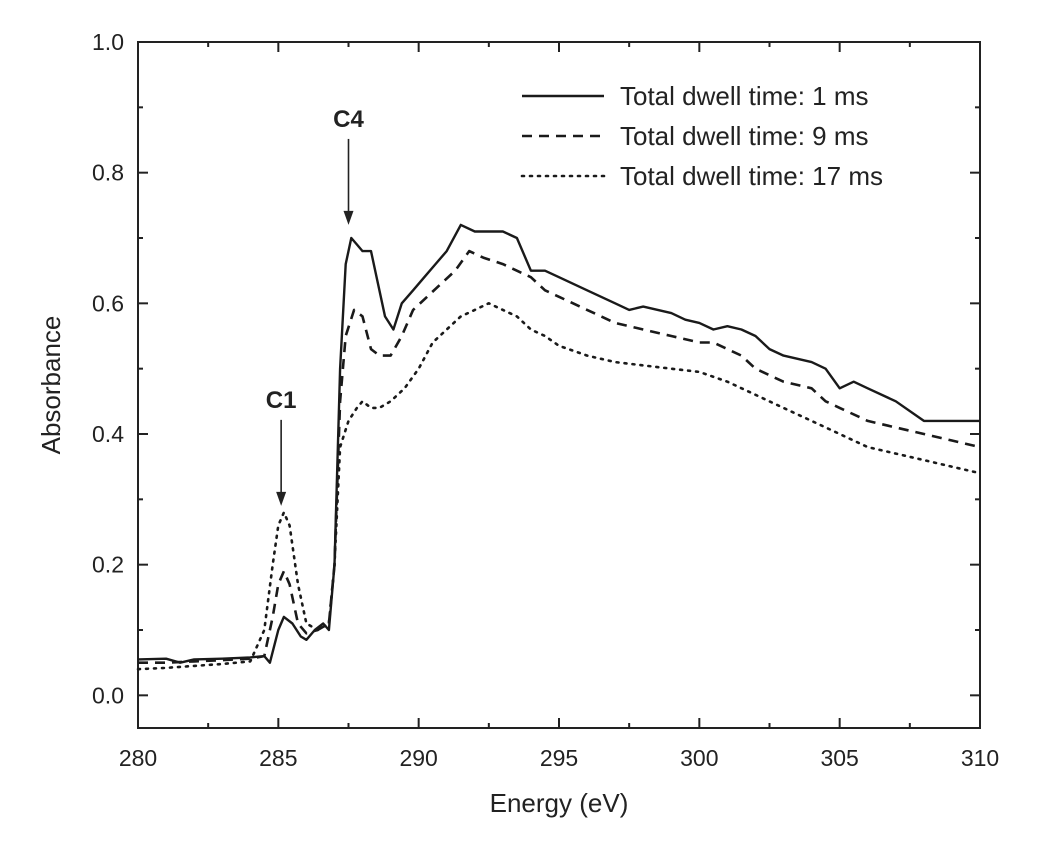  I want to click on x-tick-label: 300, so click(699, 758).